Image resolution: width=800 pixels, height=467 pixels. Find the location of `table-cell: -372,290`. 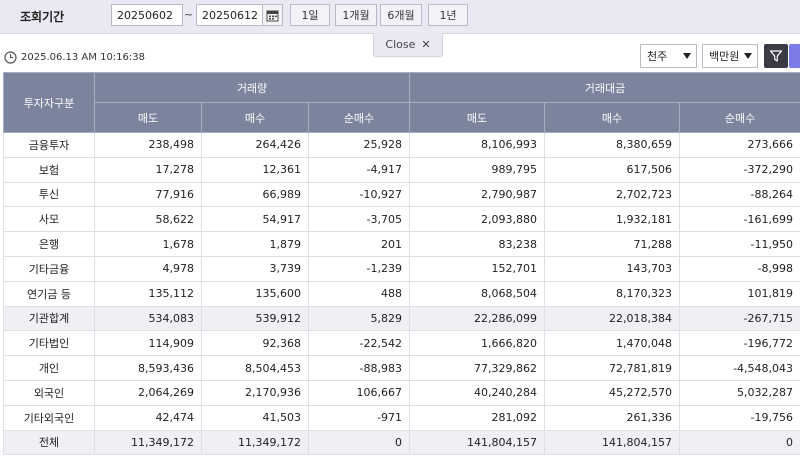

table-cell: -372,290 is located at coordinates (739, 170).